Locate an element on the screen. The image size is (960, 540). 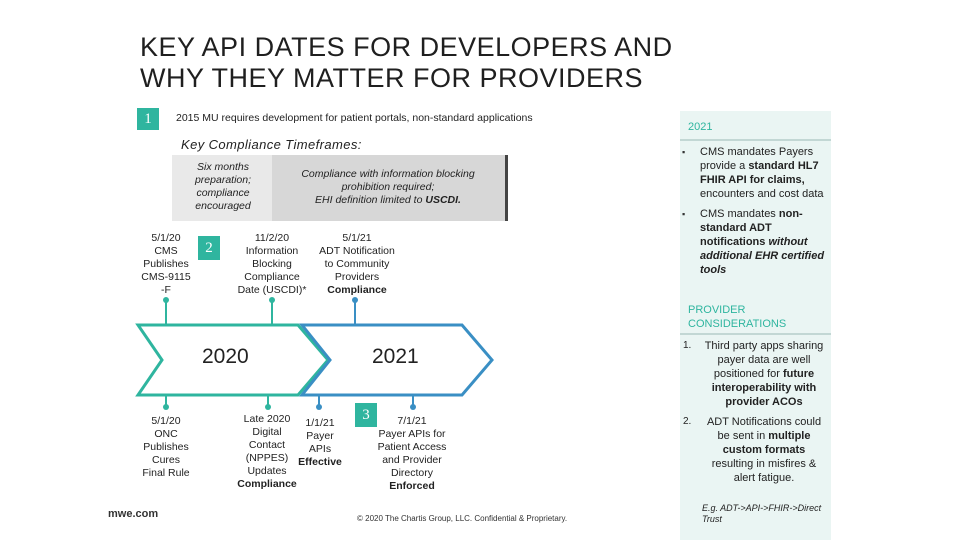
event-payer-apis-enforced-status: Enforced is located at coordinates (412, 486).